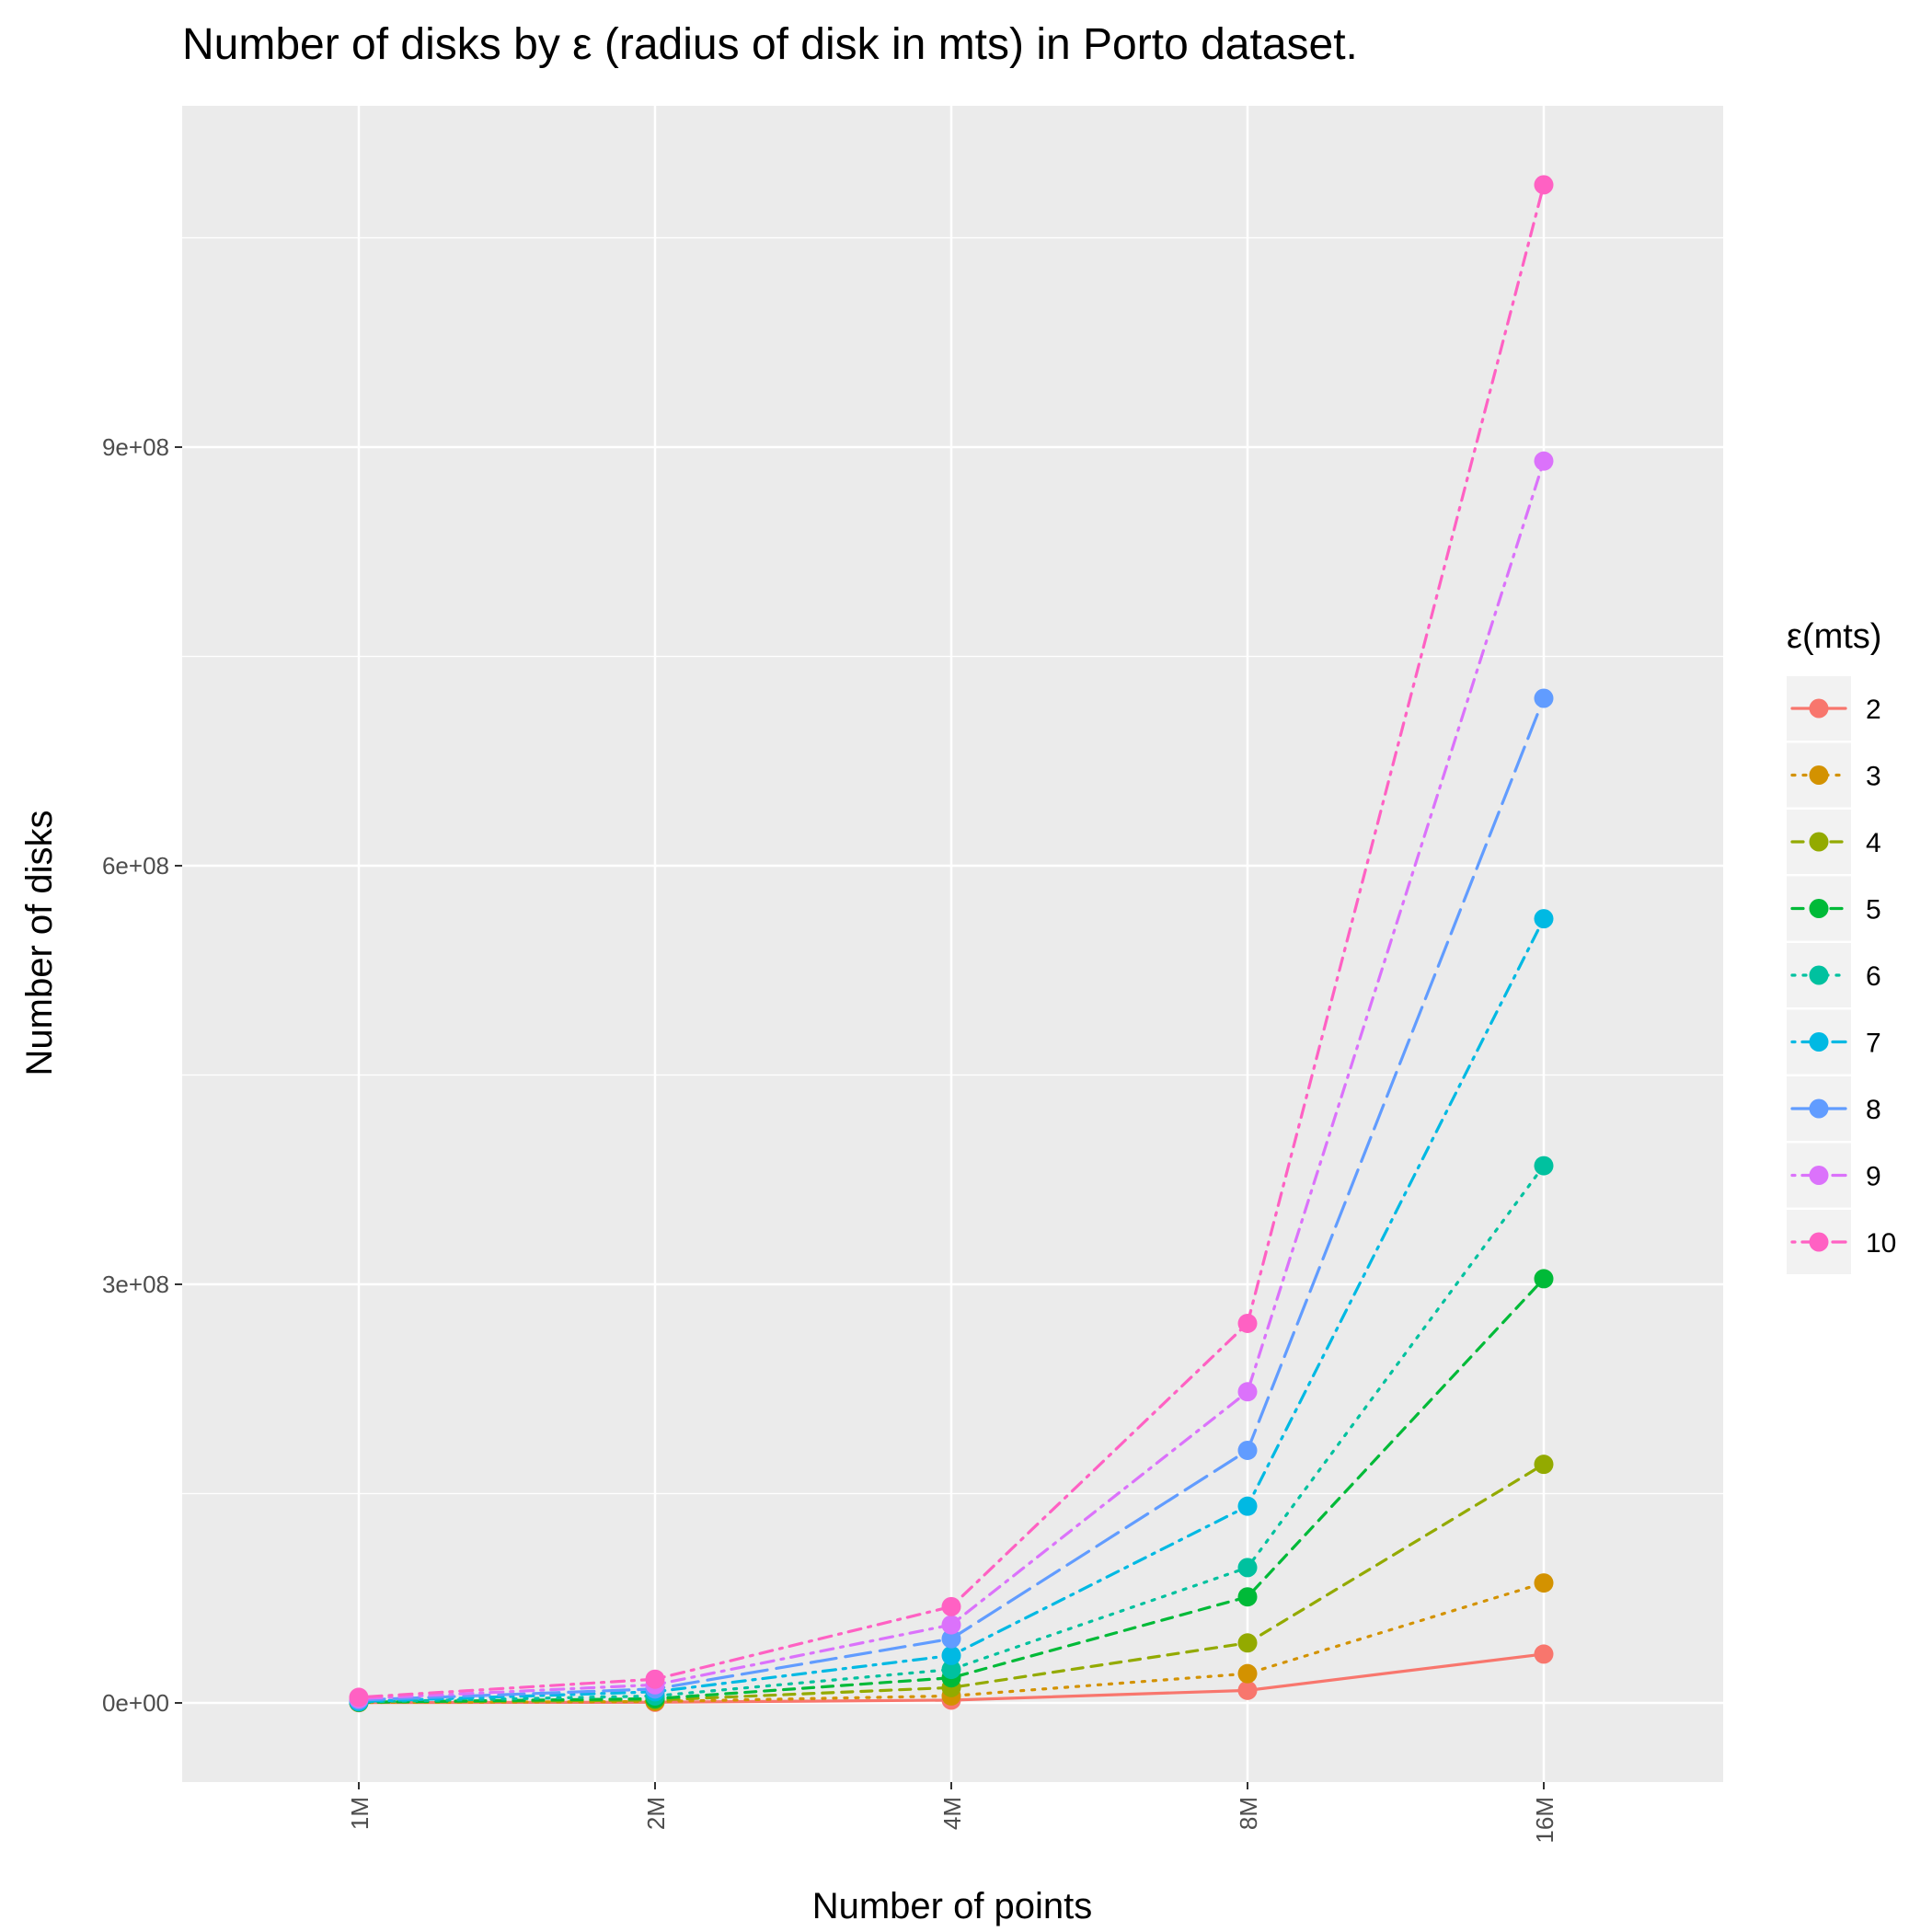 Image resolution: width=1932 pixels, height=1932 pixels. Describe the element at coordinates (1873, 843) in the screenshot. I see `legend-label: 4` at that location.